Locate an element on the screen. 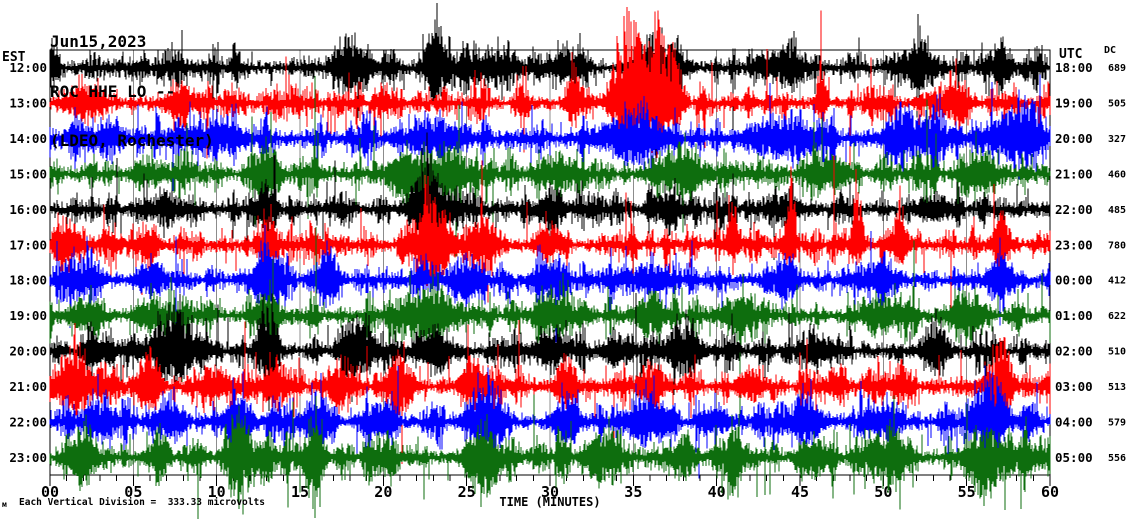 This screenshot has width=1130, height=519. dc-value: 505 is located at coordinates (1117, 104).